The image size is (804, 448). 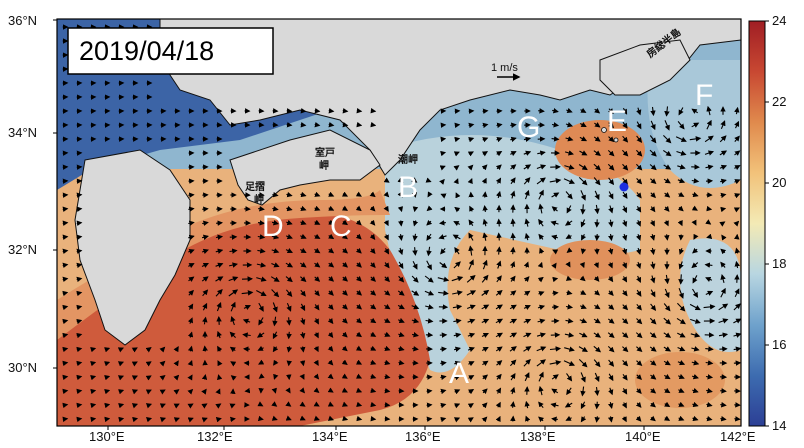 What do you see at coordinates (738, 436) in the screenshot?
I see `lon-tick-142: 142°E` at bounding box center [738, 436].